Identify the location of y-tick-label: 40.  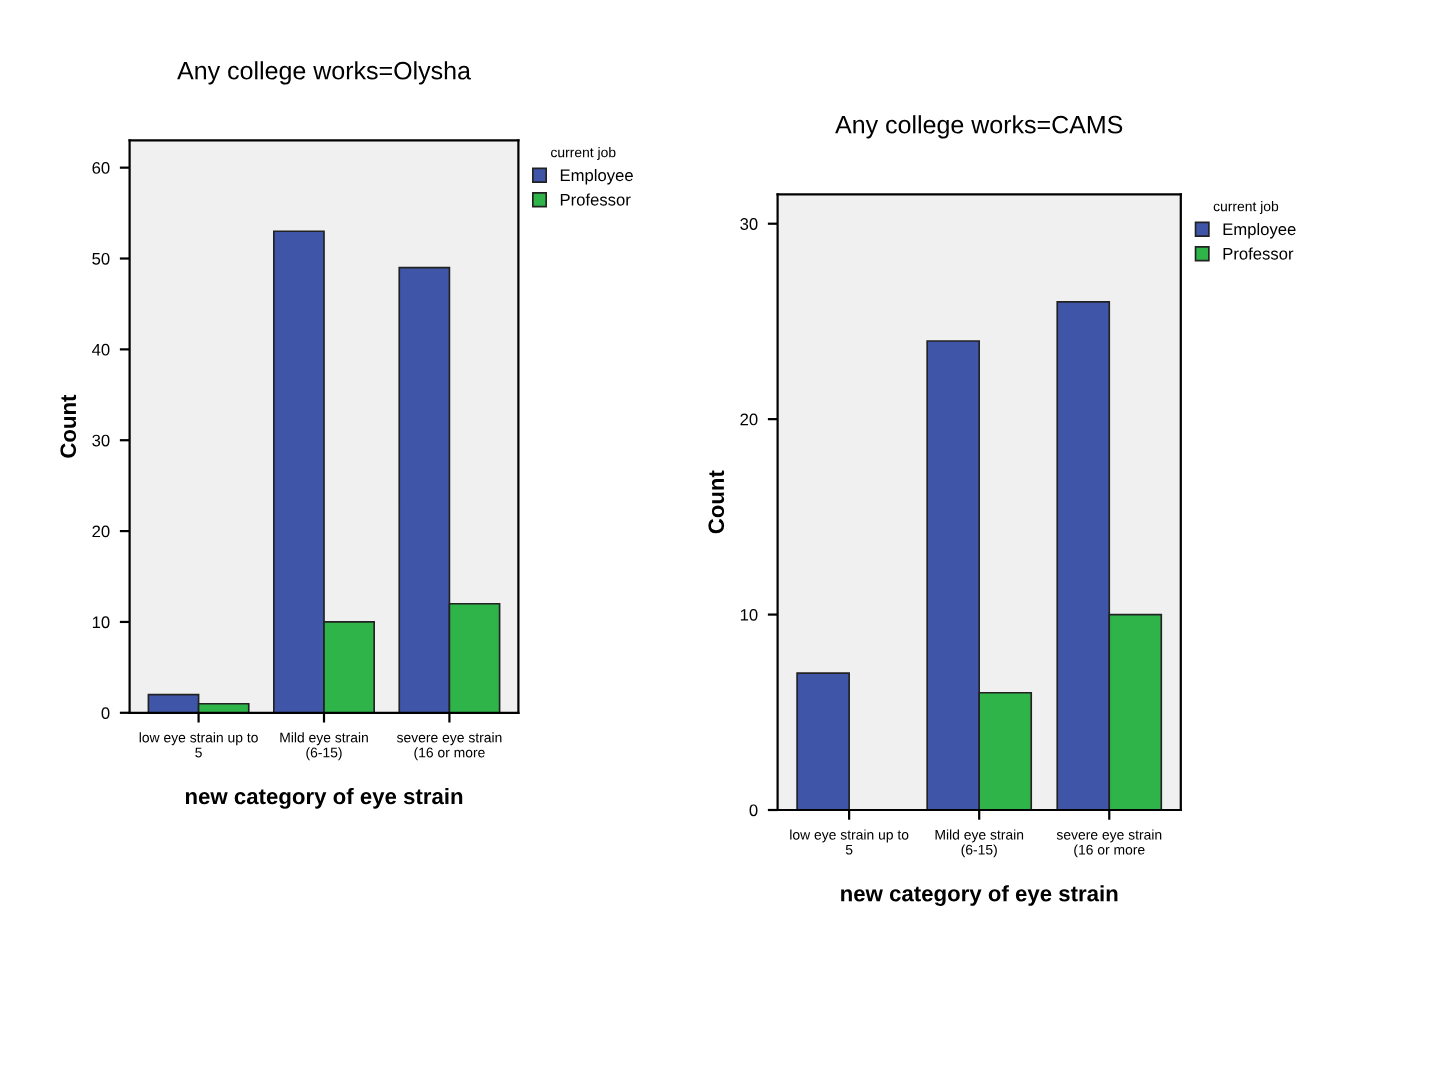
(101, 349).